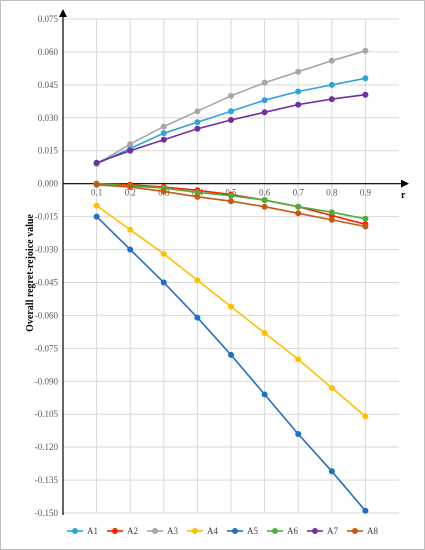  I want to click on y-tick-label: -0.045, so click(47, 282).